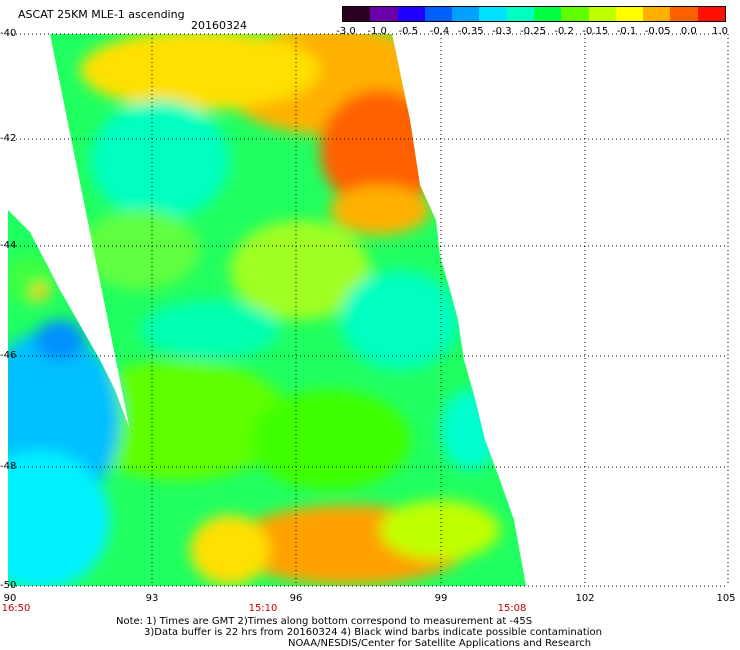 The image size is (740, 650). What do you see at coordinates (8, 138) in the screenshot?
I see `lat-label-42: -42` at bounding box center [8, 138].